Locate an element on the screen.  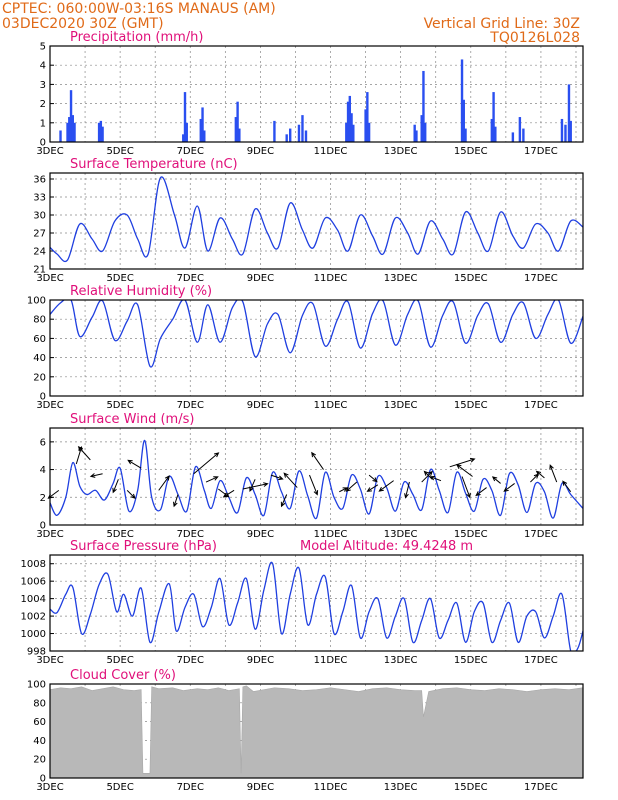
pressure-line is located at coordinates (316, 606).